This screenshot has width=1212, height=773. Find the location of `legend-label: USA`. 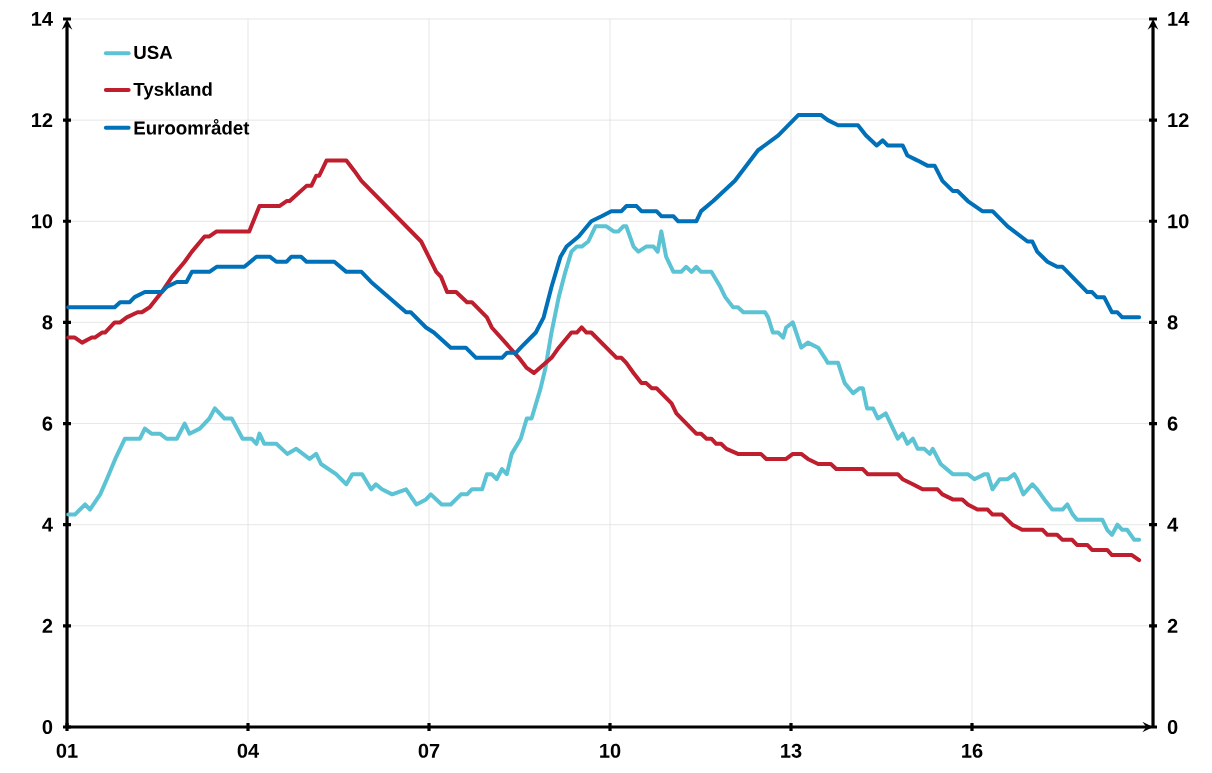

legend-label: USA is located at coordinates (153, 52).